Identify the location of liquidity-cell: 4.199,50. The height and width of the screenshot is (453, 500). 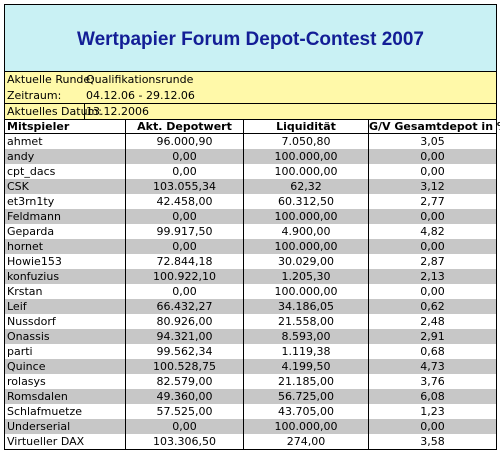
(306, 366).